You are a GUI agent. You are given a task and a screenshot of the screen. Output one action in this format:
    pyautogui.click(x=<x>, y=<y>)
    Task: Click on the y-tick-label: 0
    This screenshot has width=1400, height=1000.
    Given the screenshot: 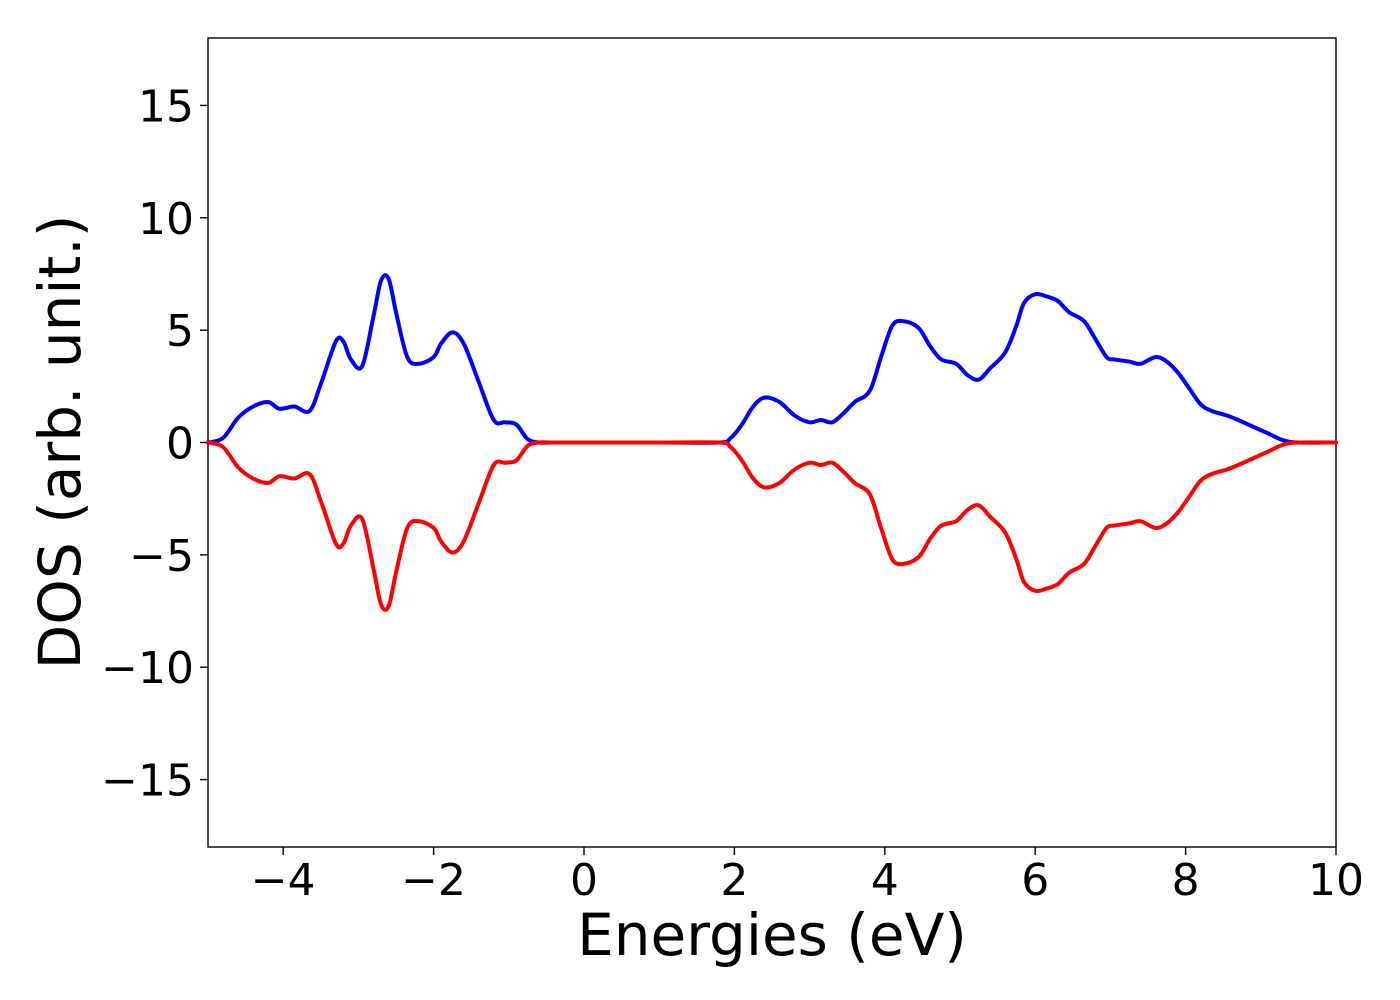 What is the action you would take?
    pyautogui.click(x=180, y=444)
    